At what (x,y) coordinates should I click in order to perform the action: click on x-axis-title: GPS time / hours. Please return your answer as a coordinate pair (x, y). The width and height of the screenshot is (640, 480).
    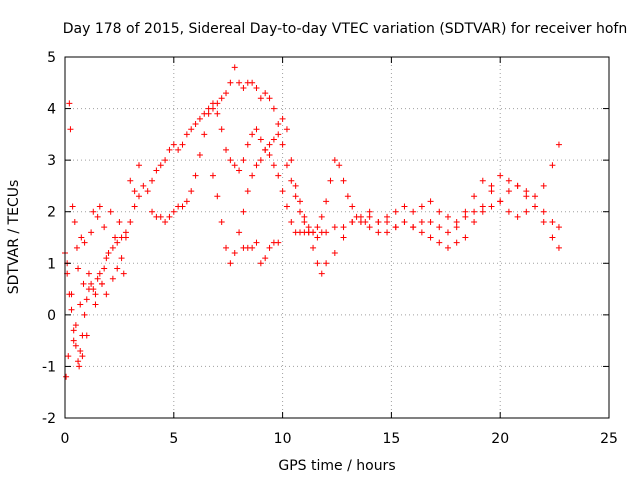
    Looking at the image, I should click on (336, 466).